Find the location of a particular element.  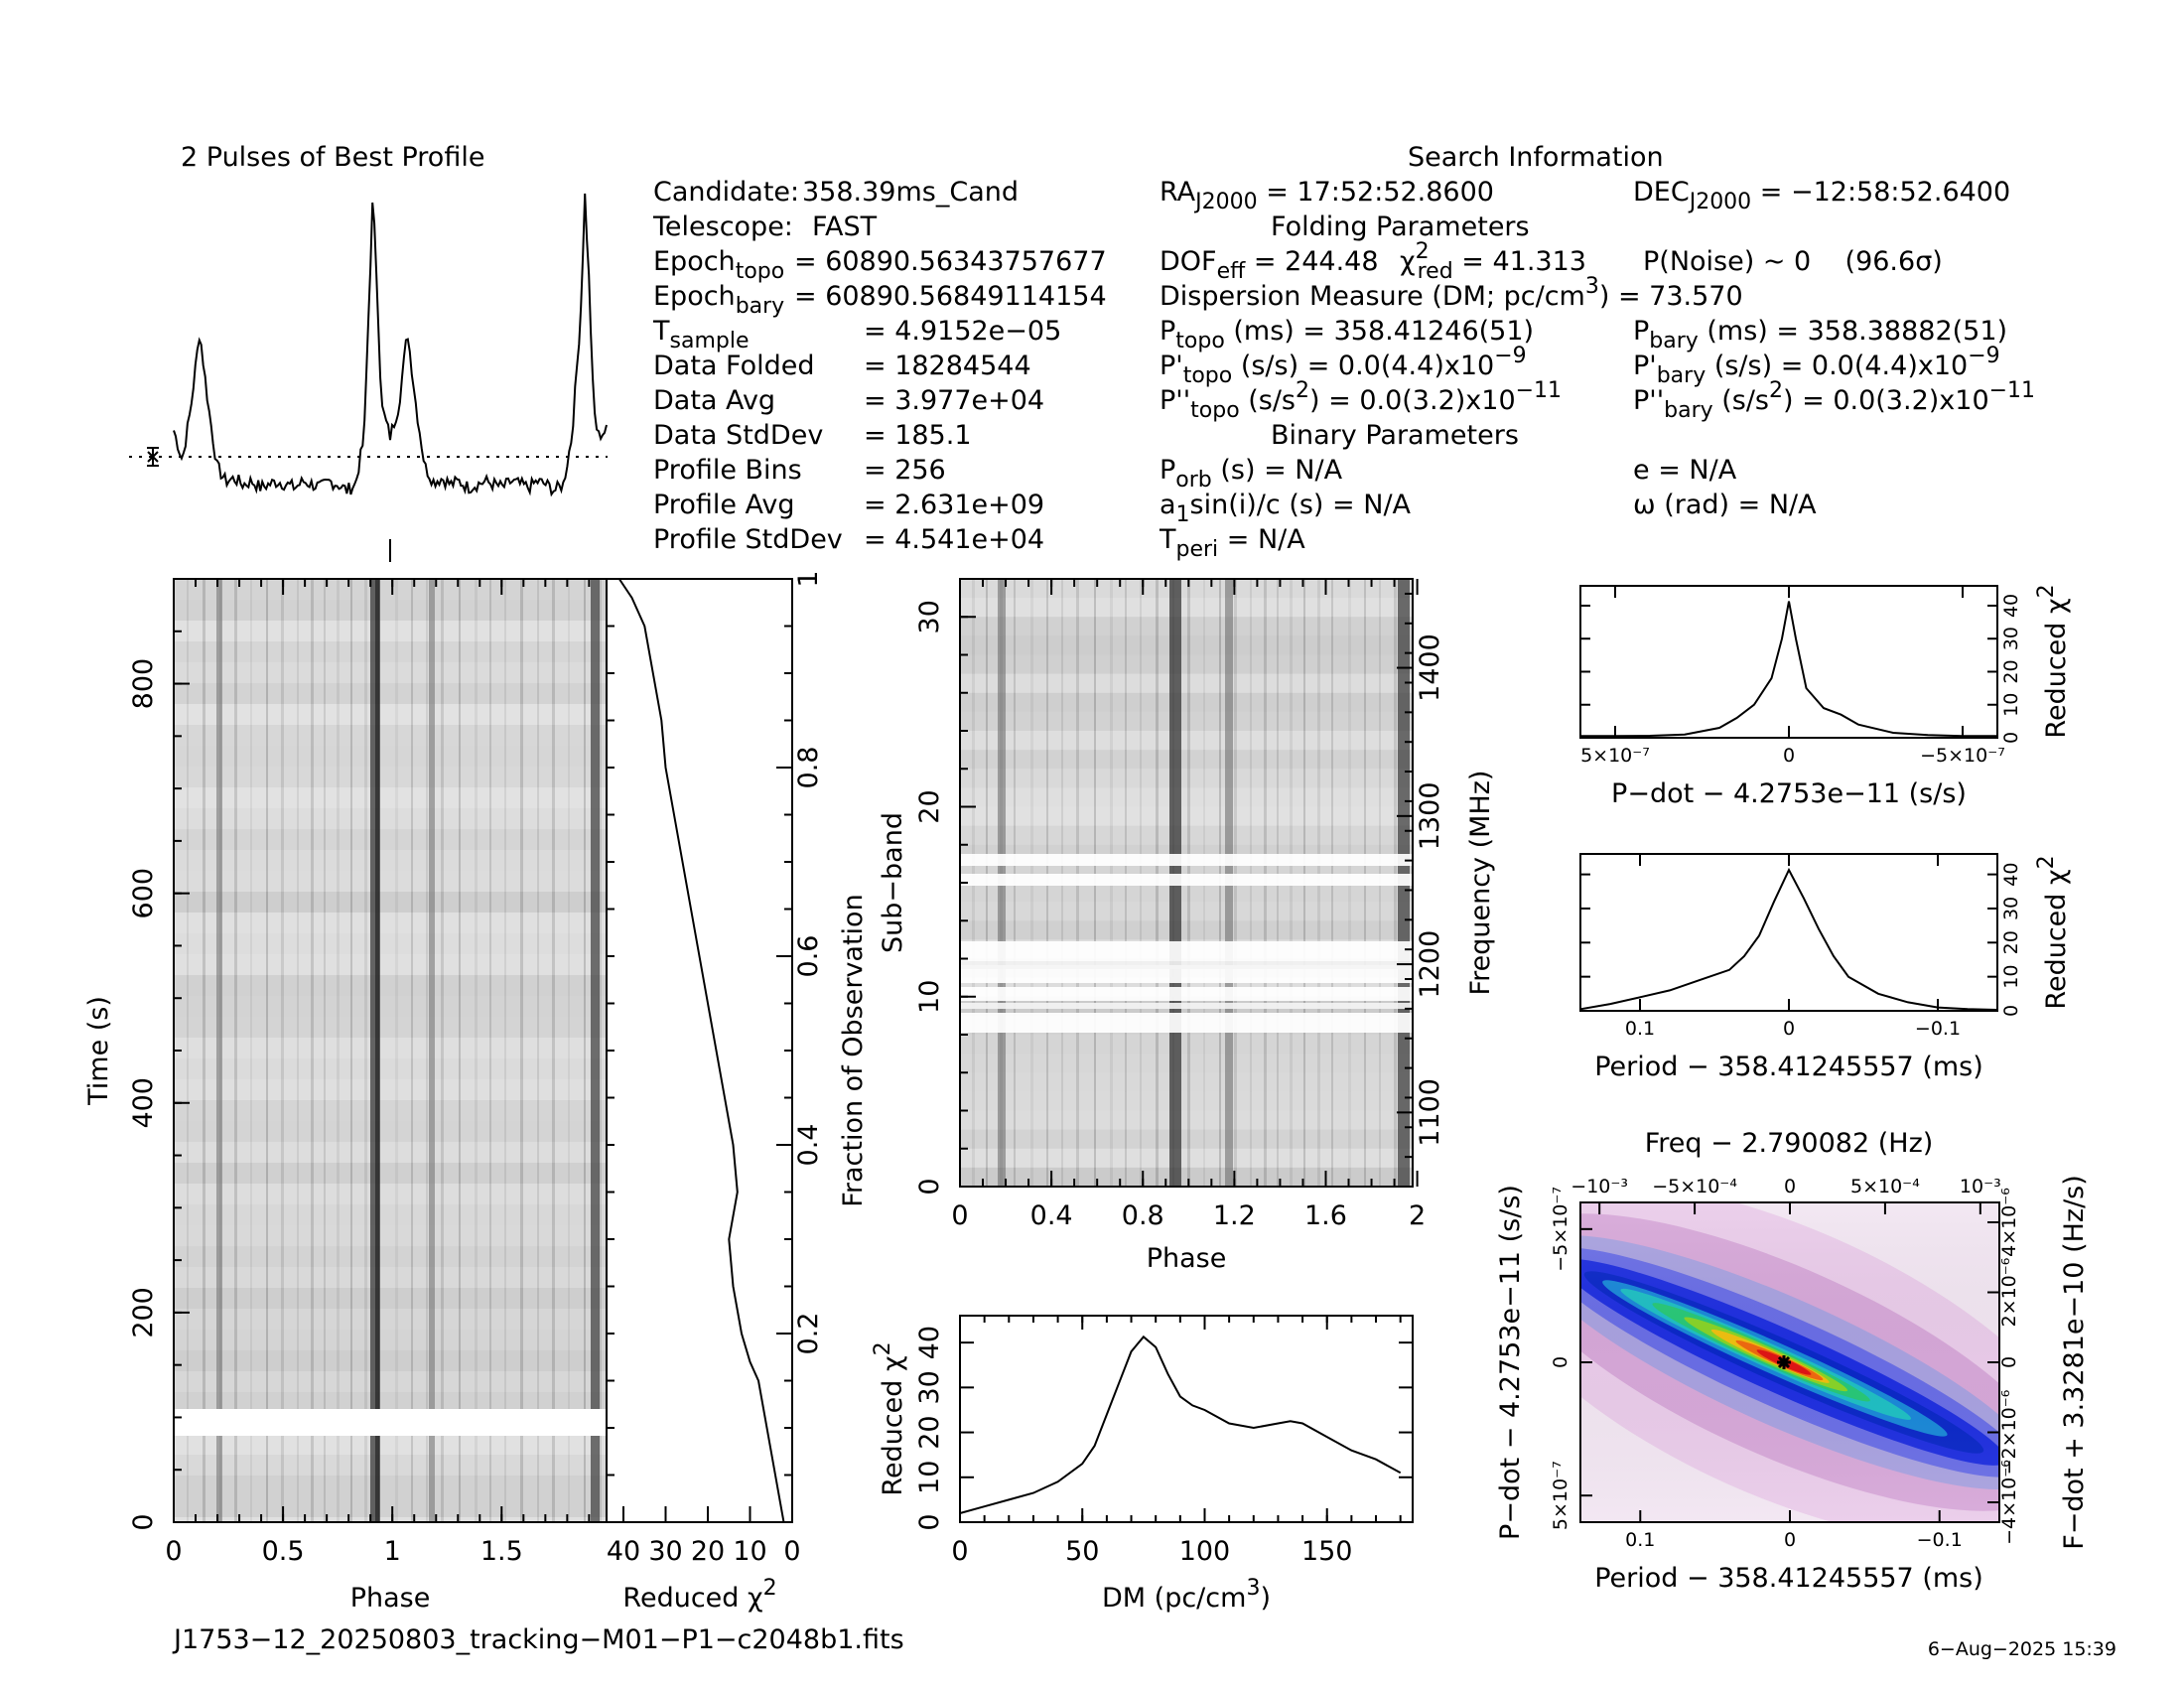

dm-xtick: 150 is located at coordinates (1327, 1551).